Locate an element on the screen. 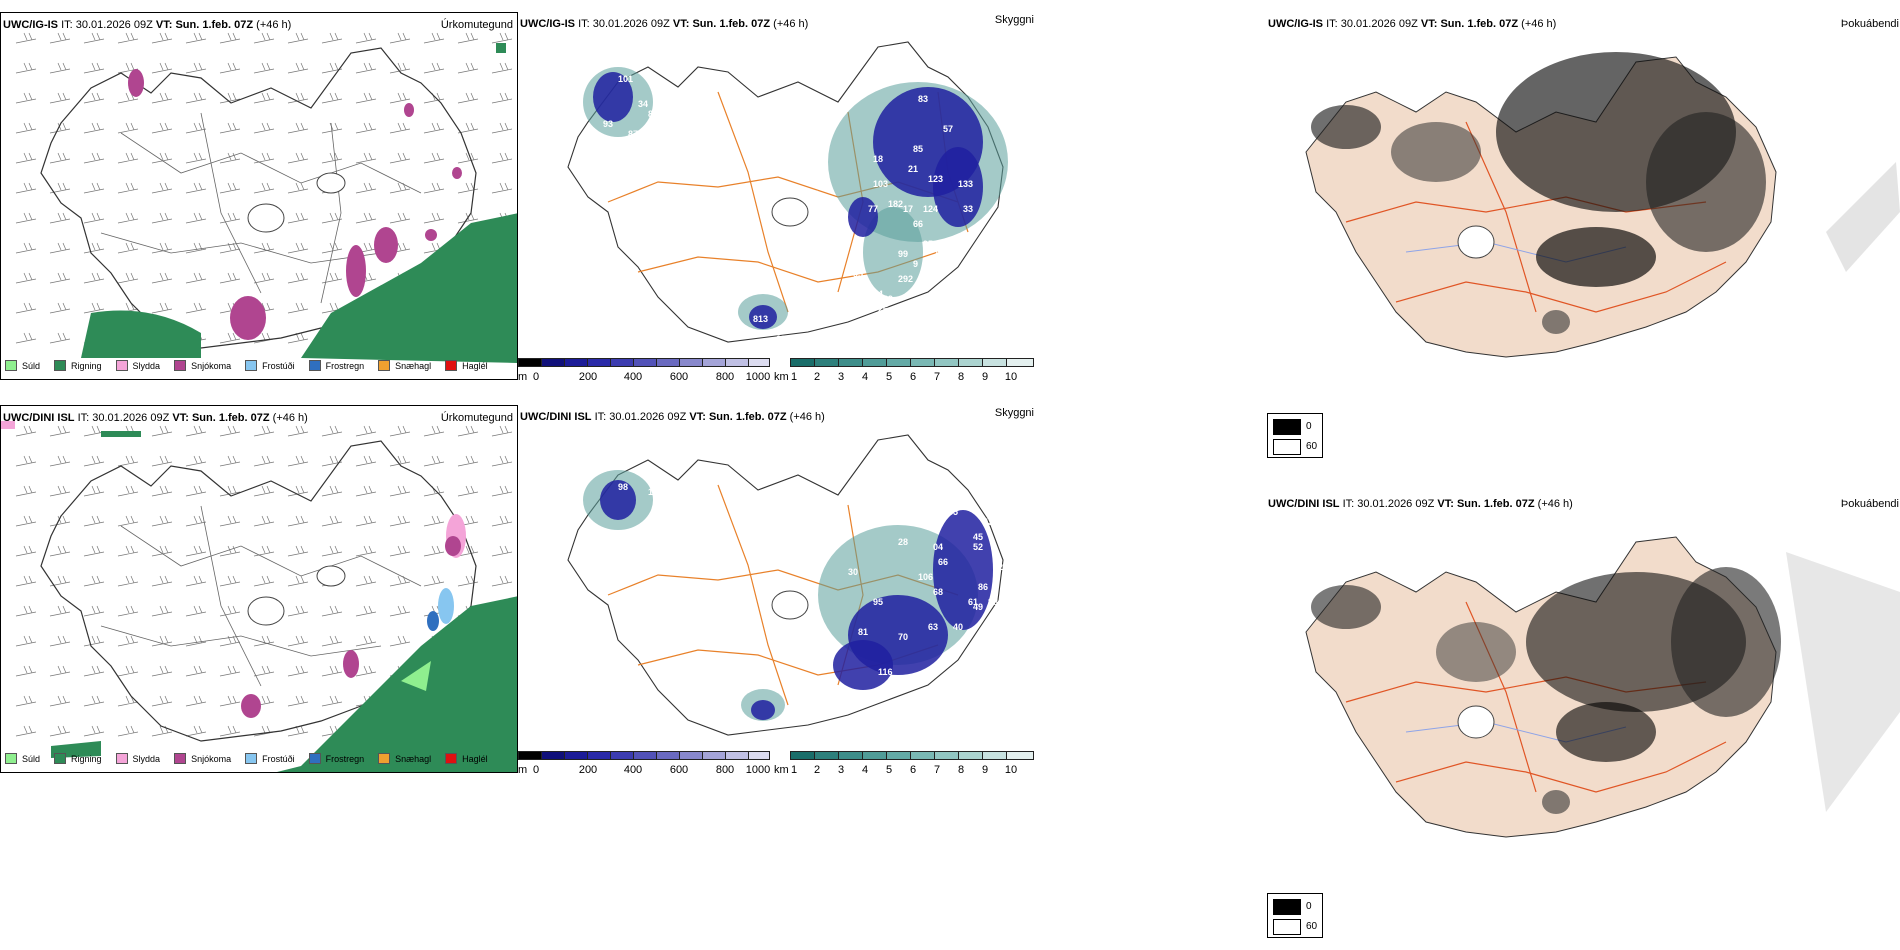  colorbar-tick: 7 is located at coordinates (937, 375).